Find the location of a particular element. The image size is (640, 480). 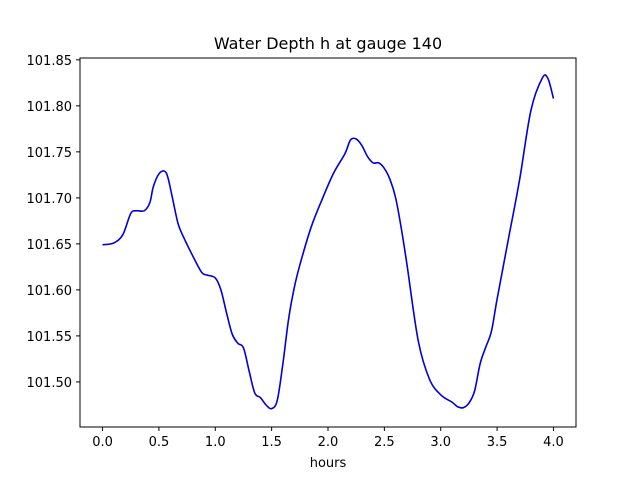

y-tick-label: 101.65 is located at coordinates (50, 245).